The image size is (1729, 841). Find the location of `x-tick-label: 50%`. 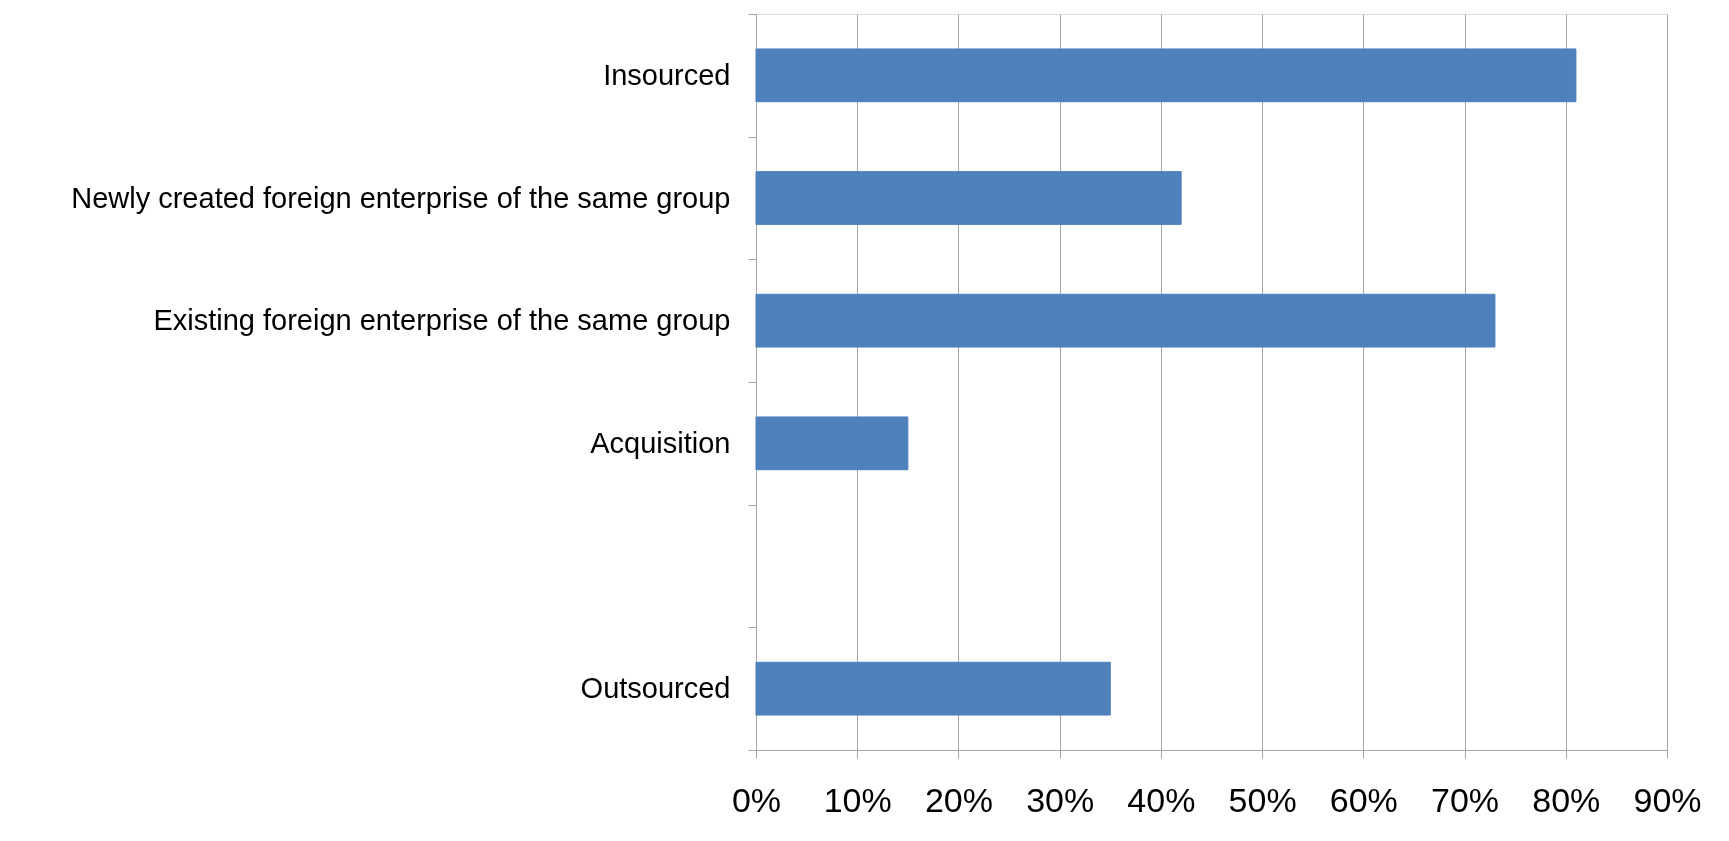

x-tick-label: 50% is located at coordinates (1262, 799).